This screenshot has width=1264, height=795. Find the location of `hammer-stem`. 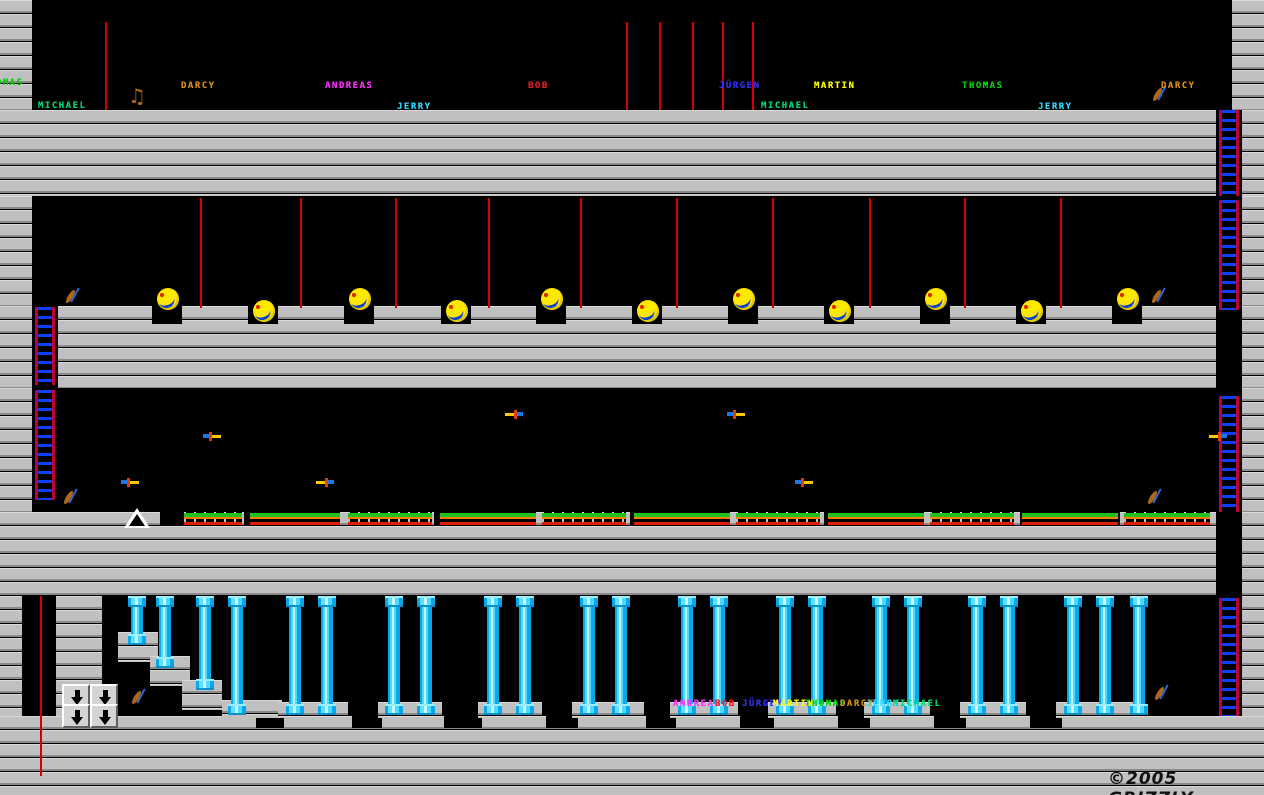

hammer-stem is located at coordinates (515, 414).